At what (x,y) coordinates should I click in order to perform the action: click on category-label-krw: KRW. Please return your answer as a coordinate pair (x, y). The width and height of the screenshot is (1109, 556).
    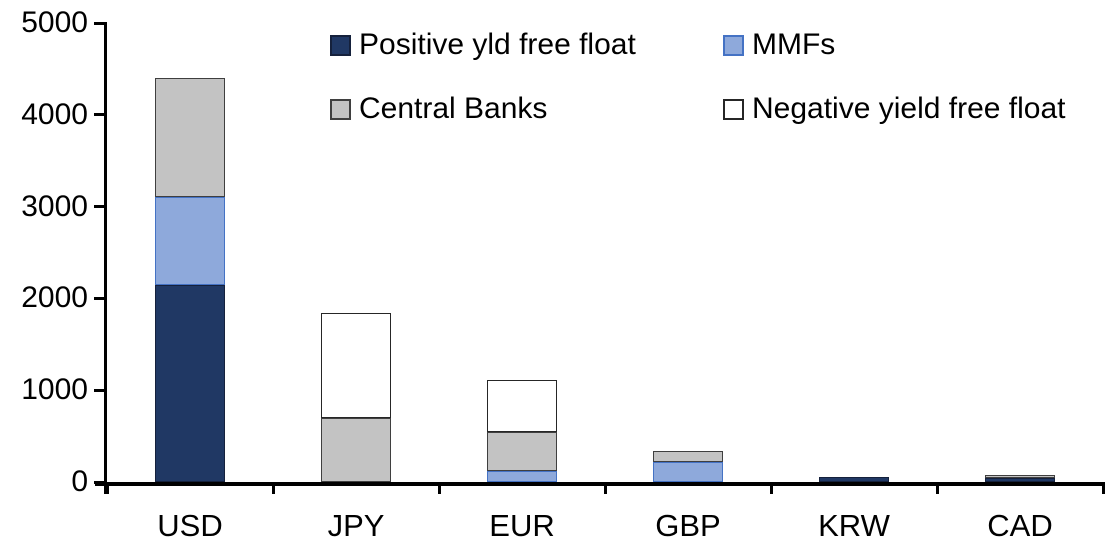
    Looking at the image, I should click on (854, 525).